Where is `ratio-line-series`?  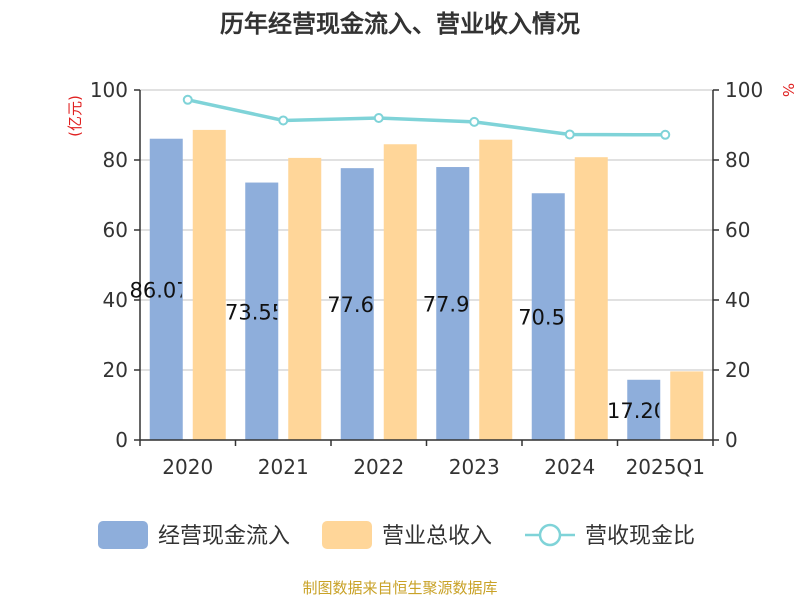
ratio-line-series is located at coordinates (426, 117).